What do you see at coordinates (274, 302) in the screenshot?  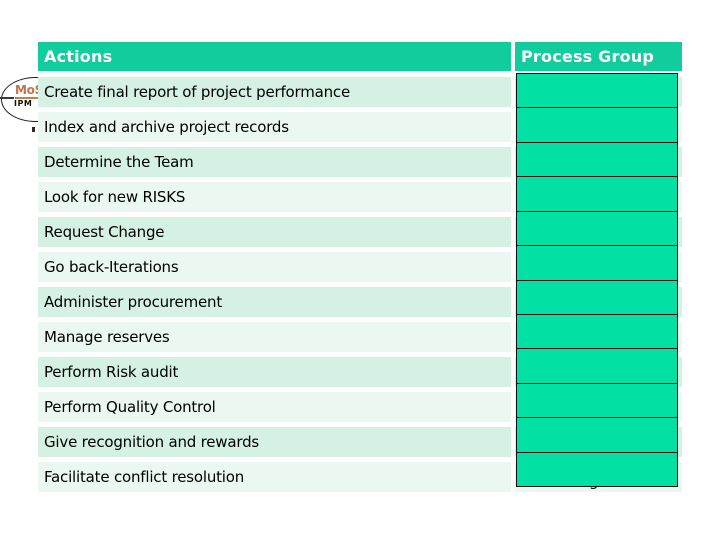 I see `action-cell: Administer procurement` at bounding box center [274, 302].